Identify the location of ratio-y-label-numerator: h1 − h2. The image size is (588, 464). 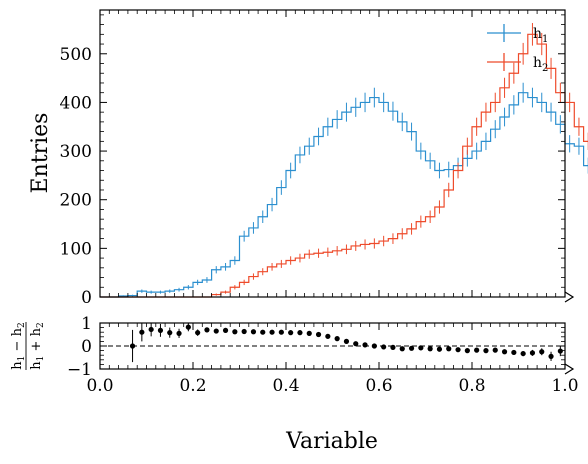
(18, 345).